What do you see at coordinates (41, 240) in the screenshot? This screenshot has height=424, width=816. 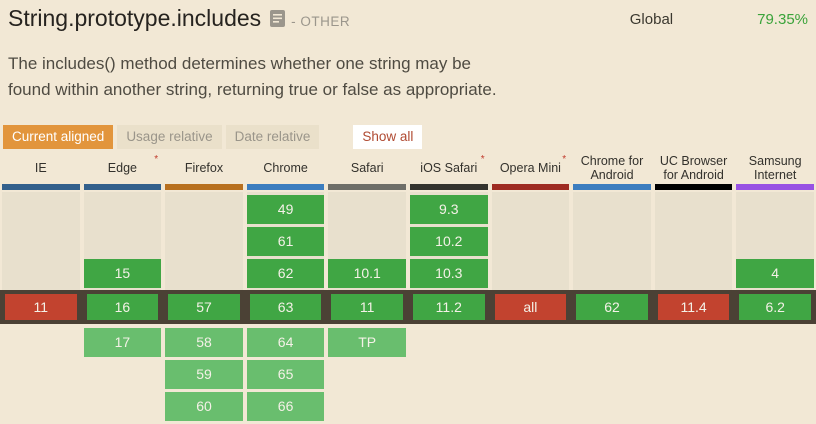 I see `past-column-ie` at bounding box center [41, 240].